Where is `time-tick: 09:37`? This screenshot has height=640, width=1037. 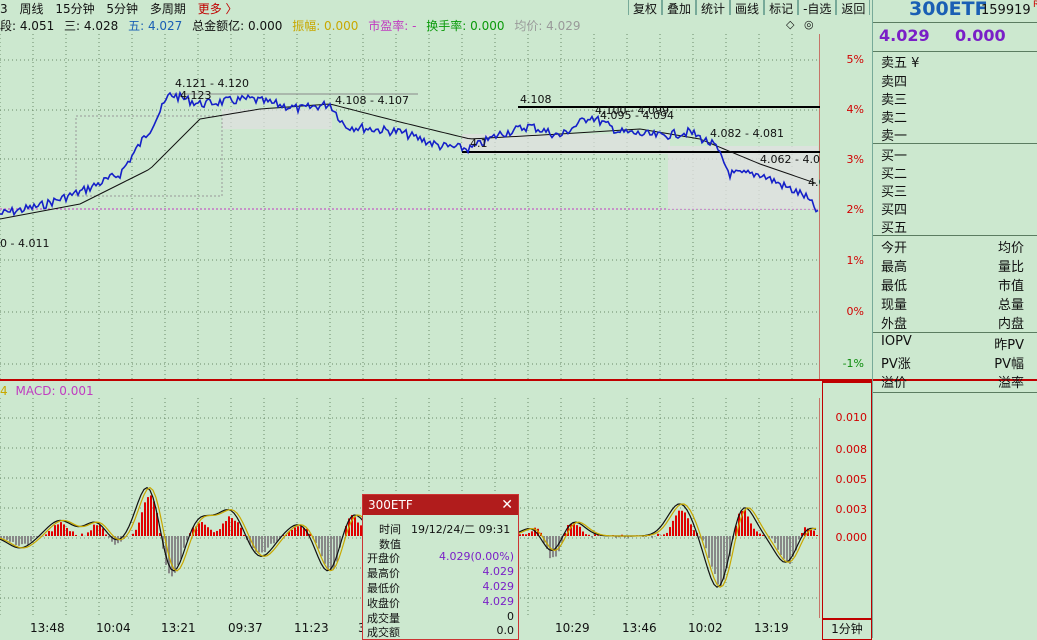
time-tick: 09:37 is located at coordinates (245, 628).